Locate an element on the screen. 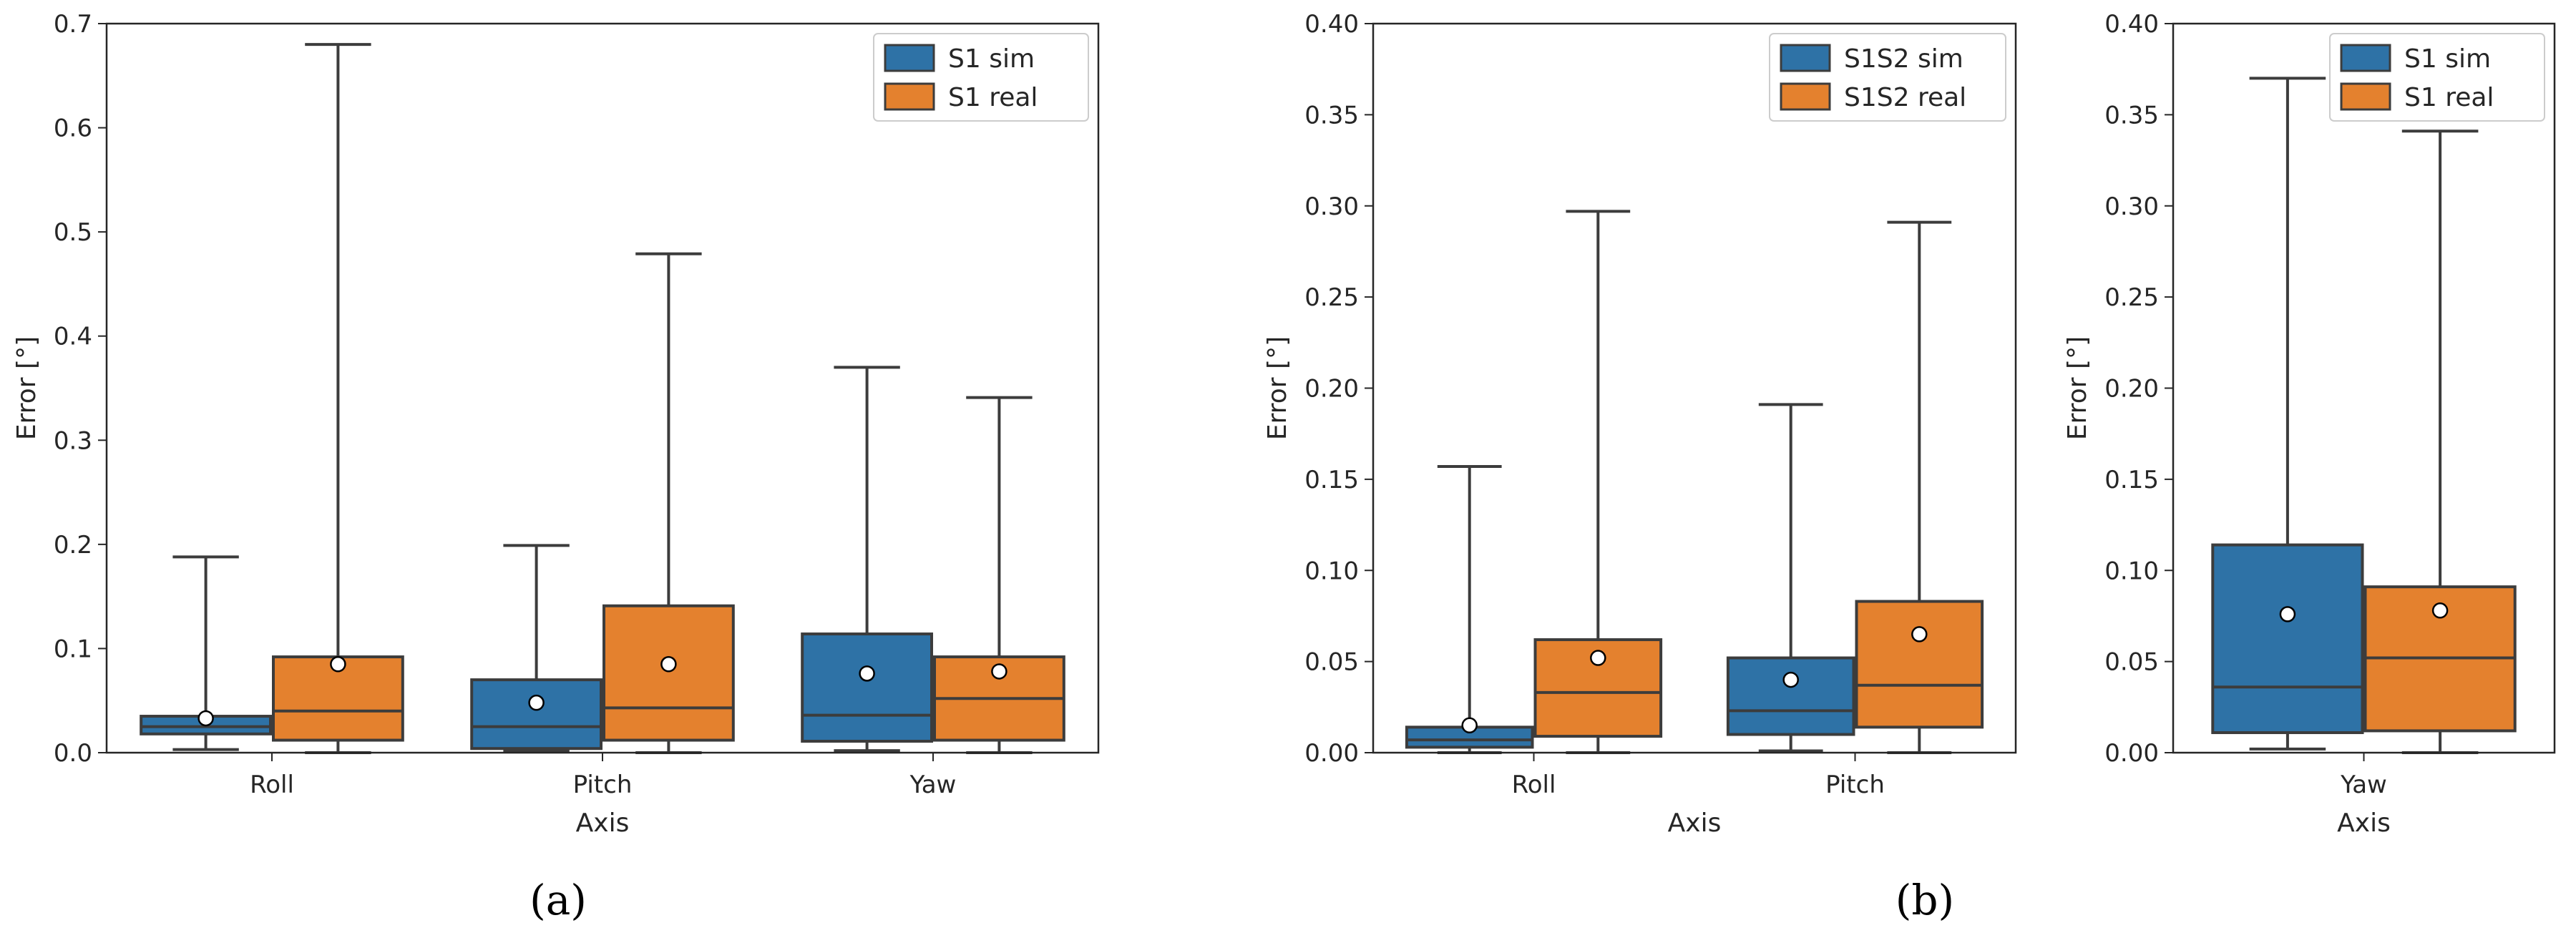  legend-label: S1S2 sim is located at coordinates (1903, 59).